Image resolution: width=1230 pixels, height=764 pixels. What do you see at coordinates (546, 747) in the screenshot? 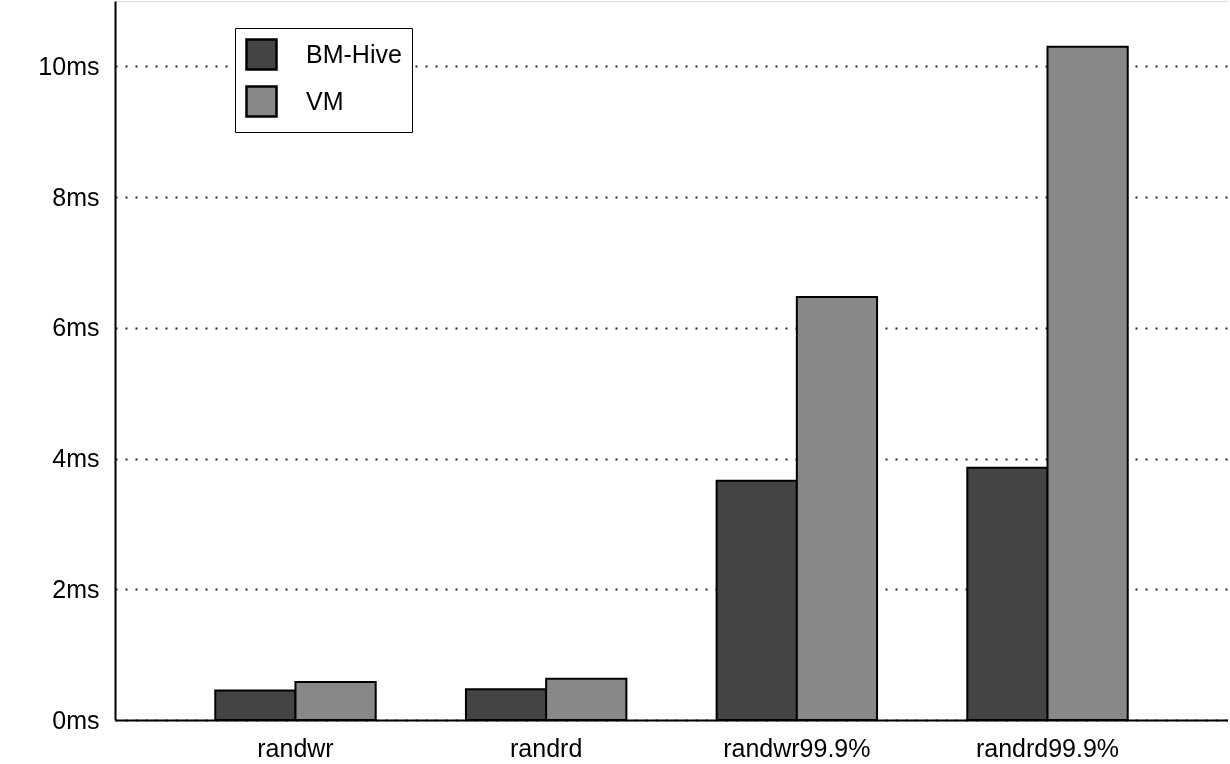
I see `x-tick-label: randrd` at bounding box center [546, 747].